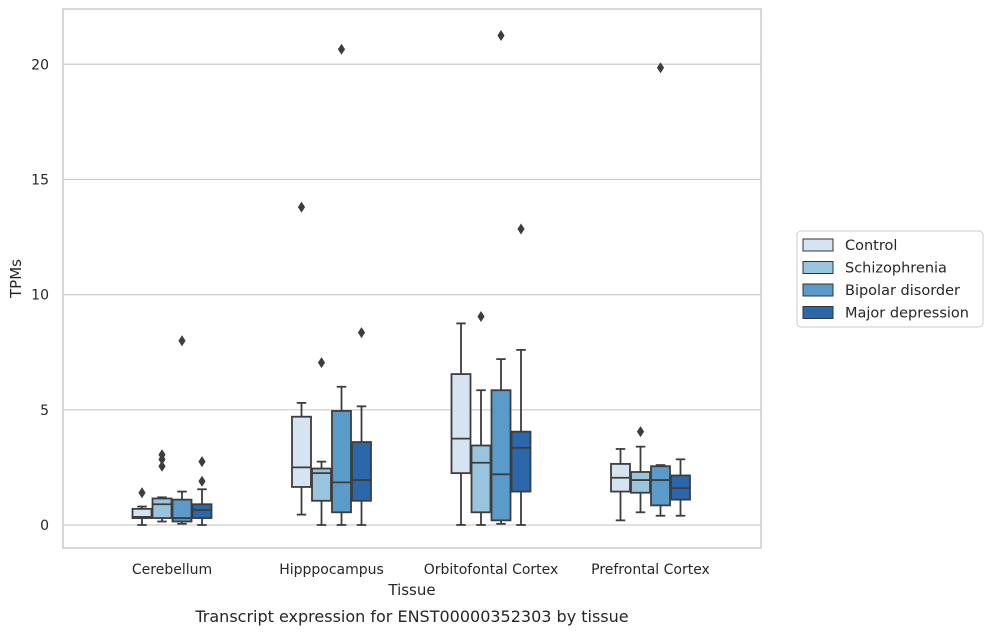 The image size is (993, 634). Describe the element at coordinates (411, 590) in the screenshot. I see `x-axis-title: Tissue` at that location.